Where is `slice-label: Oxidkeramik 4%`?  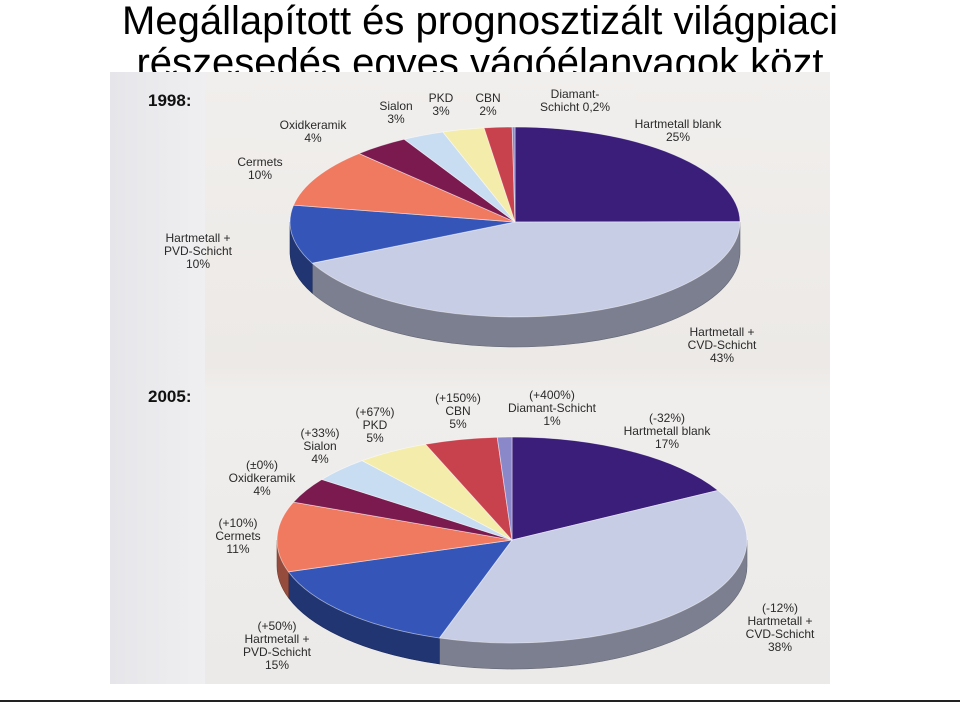
slice-label: Oxidkeramik 4% is located at coordinates (314, 131).